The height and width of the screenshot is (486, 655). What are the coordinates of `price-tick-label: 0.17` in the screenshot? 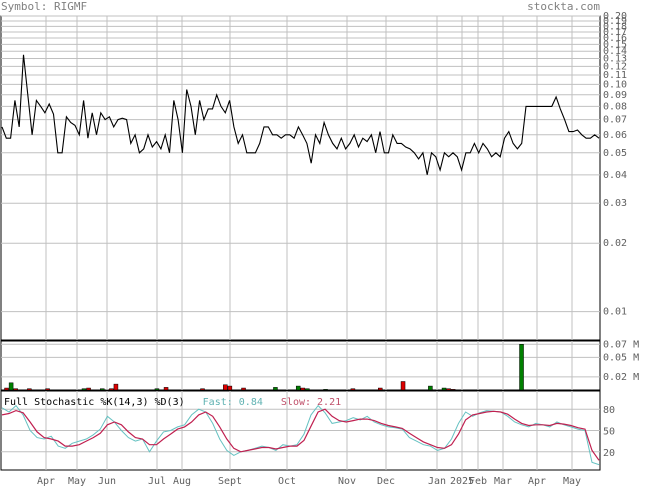 It's located at (615, 32).